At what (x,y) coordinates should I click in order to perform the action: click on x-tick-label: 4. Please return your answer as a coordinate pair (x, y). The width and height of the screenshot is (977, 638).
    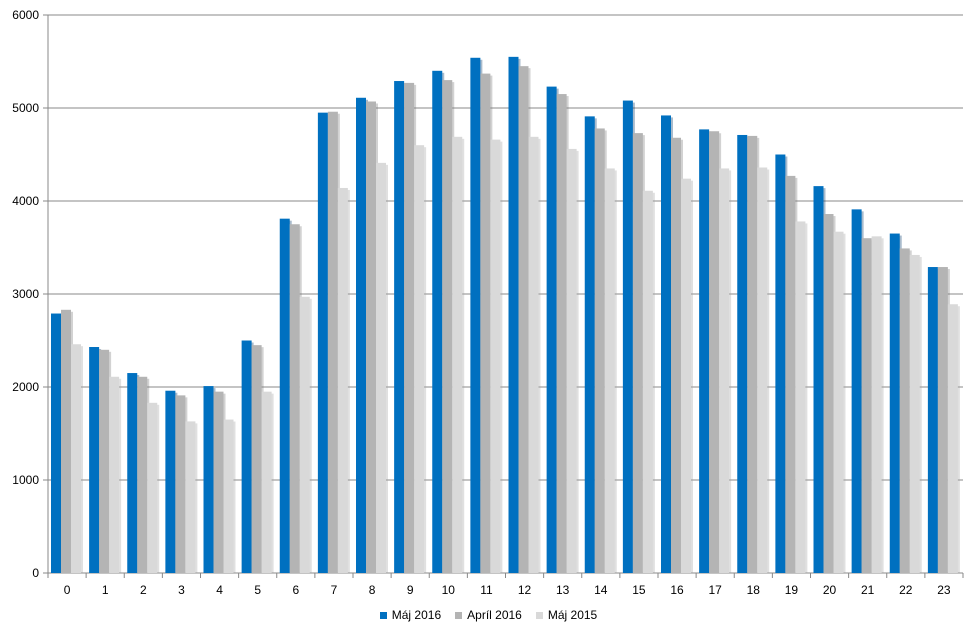
    Looking at the image, I should click on (219, 590).